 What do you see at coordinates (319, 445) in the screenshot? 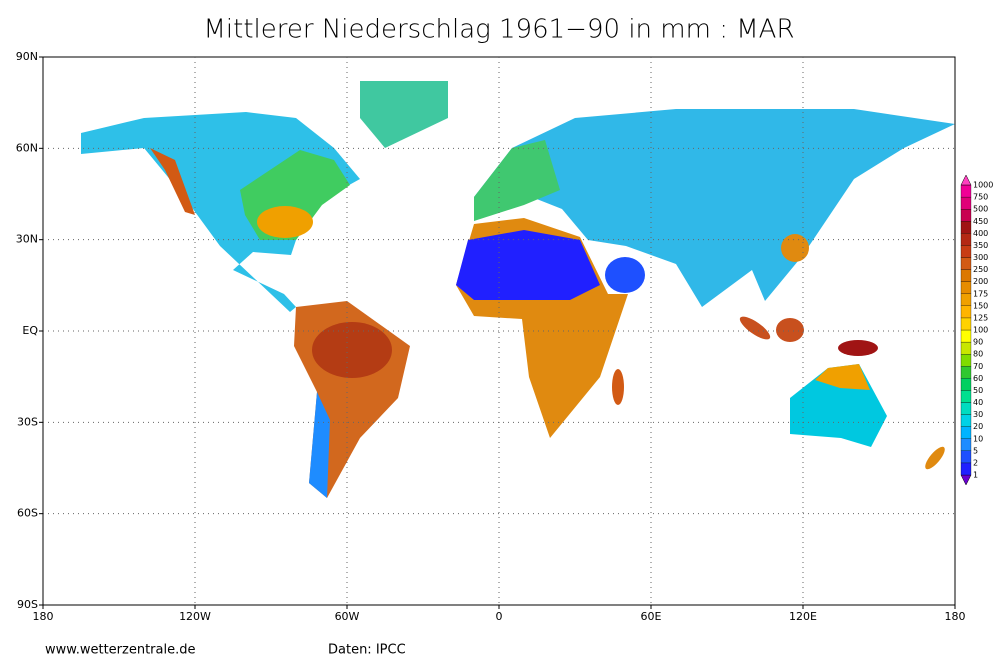
I see `south-america-south` at bounding box center [319, 445].